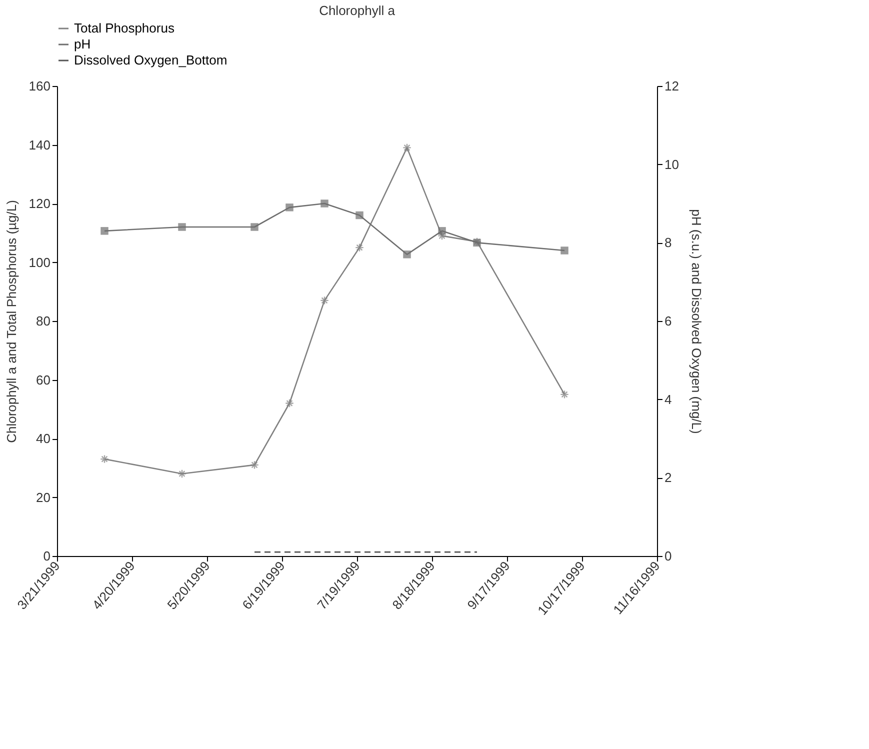 Image resolution: width=869 pixels, height=749 pixels. What do you see at coordinates (39, 262) in the screenshot?
I see `y-tick-label: 100` at bounding box center [39, 262].